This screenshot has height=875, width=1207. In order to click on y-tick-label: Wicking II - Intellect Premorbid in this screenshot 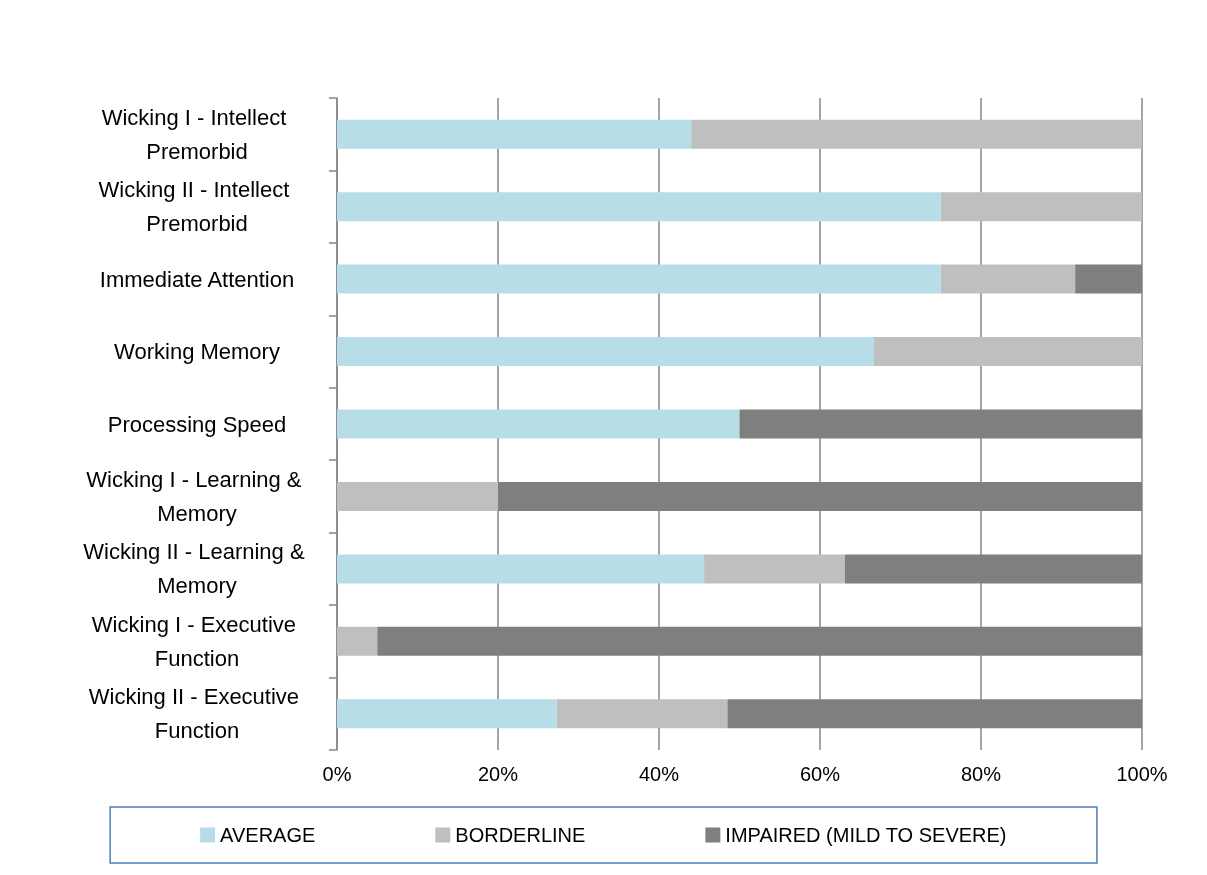, I will do `click(197, 207)`.